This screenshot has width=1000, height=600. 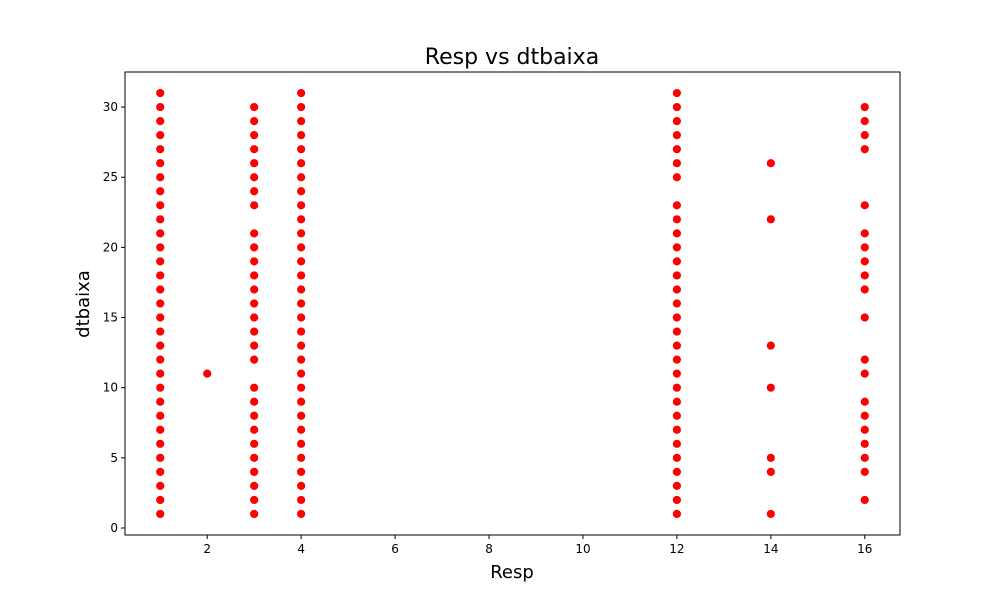 What do you see at coordinates (110, 177) in the screenshot?
I see `y-tick-label: 25` at bounding box center [110, 177].